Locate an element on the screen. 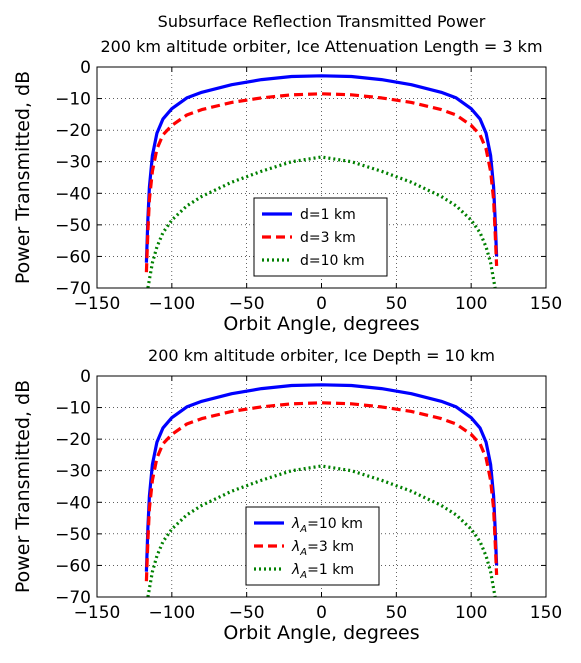 The width and height of the screenshot is (581, 663). legend-label-3: λA=1 km is located at coordinates (322, 571).